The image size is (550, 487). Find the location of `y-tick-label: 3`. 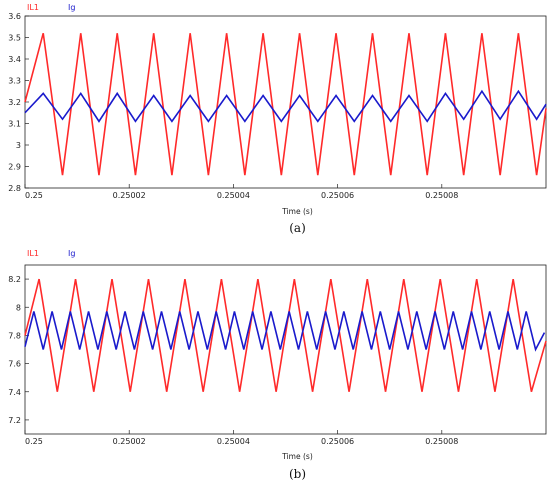

y-tick-label: 3 is located at coordinates (18, 145).